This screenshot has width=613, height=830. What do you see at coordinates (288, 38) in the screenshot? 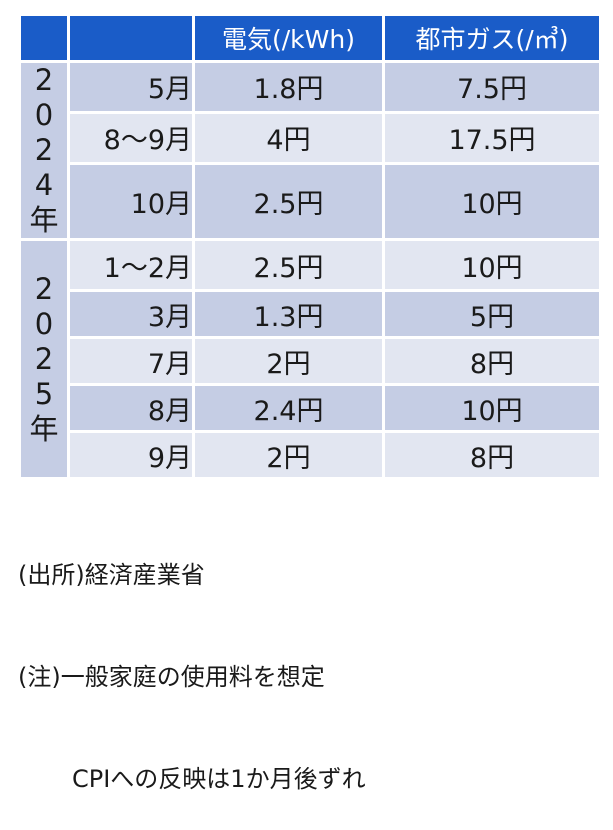
I see `header-electricity: 電気(/kWh)` at bounding box center [288, 38].